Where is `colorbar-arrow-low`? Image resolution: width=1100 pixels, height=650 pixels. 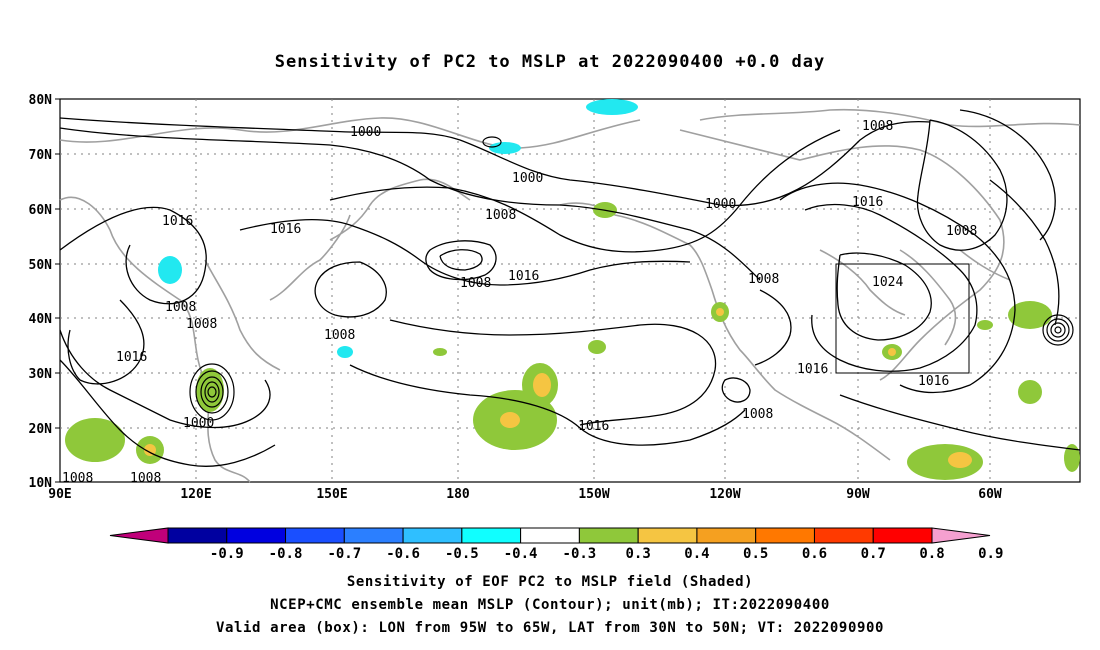
colorbar-arrow-low is located at coordinates (139, 535).